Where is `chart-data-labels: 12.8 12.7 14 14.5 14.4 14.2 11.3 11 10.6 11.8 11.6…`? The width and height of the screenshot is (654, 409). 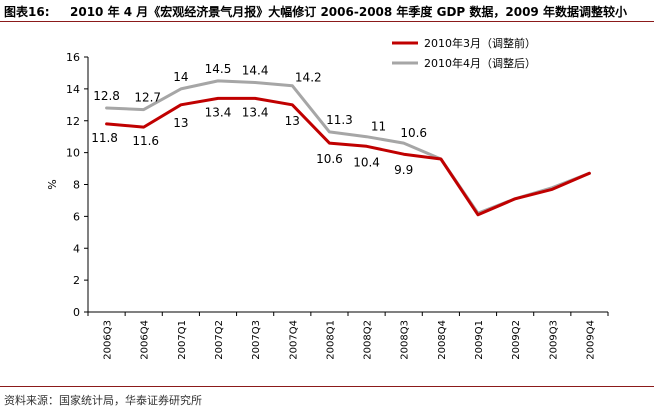
chart-data-labels: 12.8 12.7 14 14.5 14.4 14.2 11.3 11 10.6 11.8 11.6… is located at coordinates (259, 119).